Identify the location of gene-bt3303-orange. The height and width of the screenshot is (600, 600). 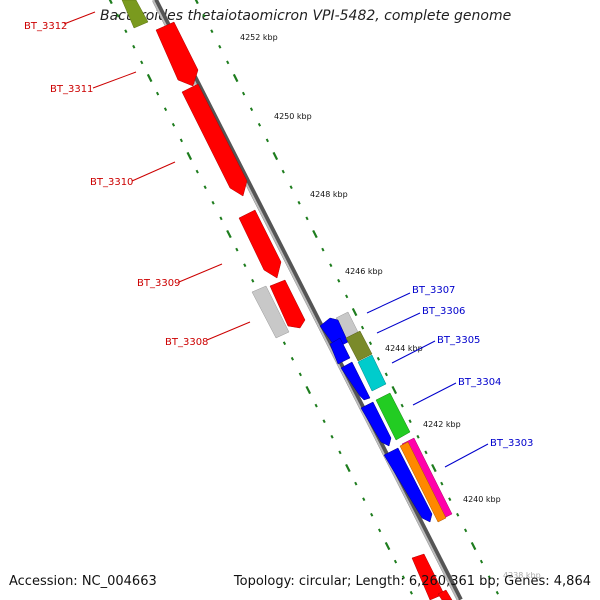
(423, 482).